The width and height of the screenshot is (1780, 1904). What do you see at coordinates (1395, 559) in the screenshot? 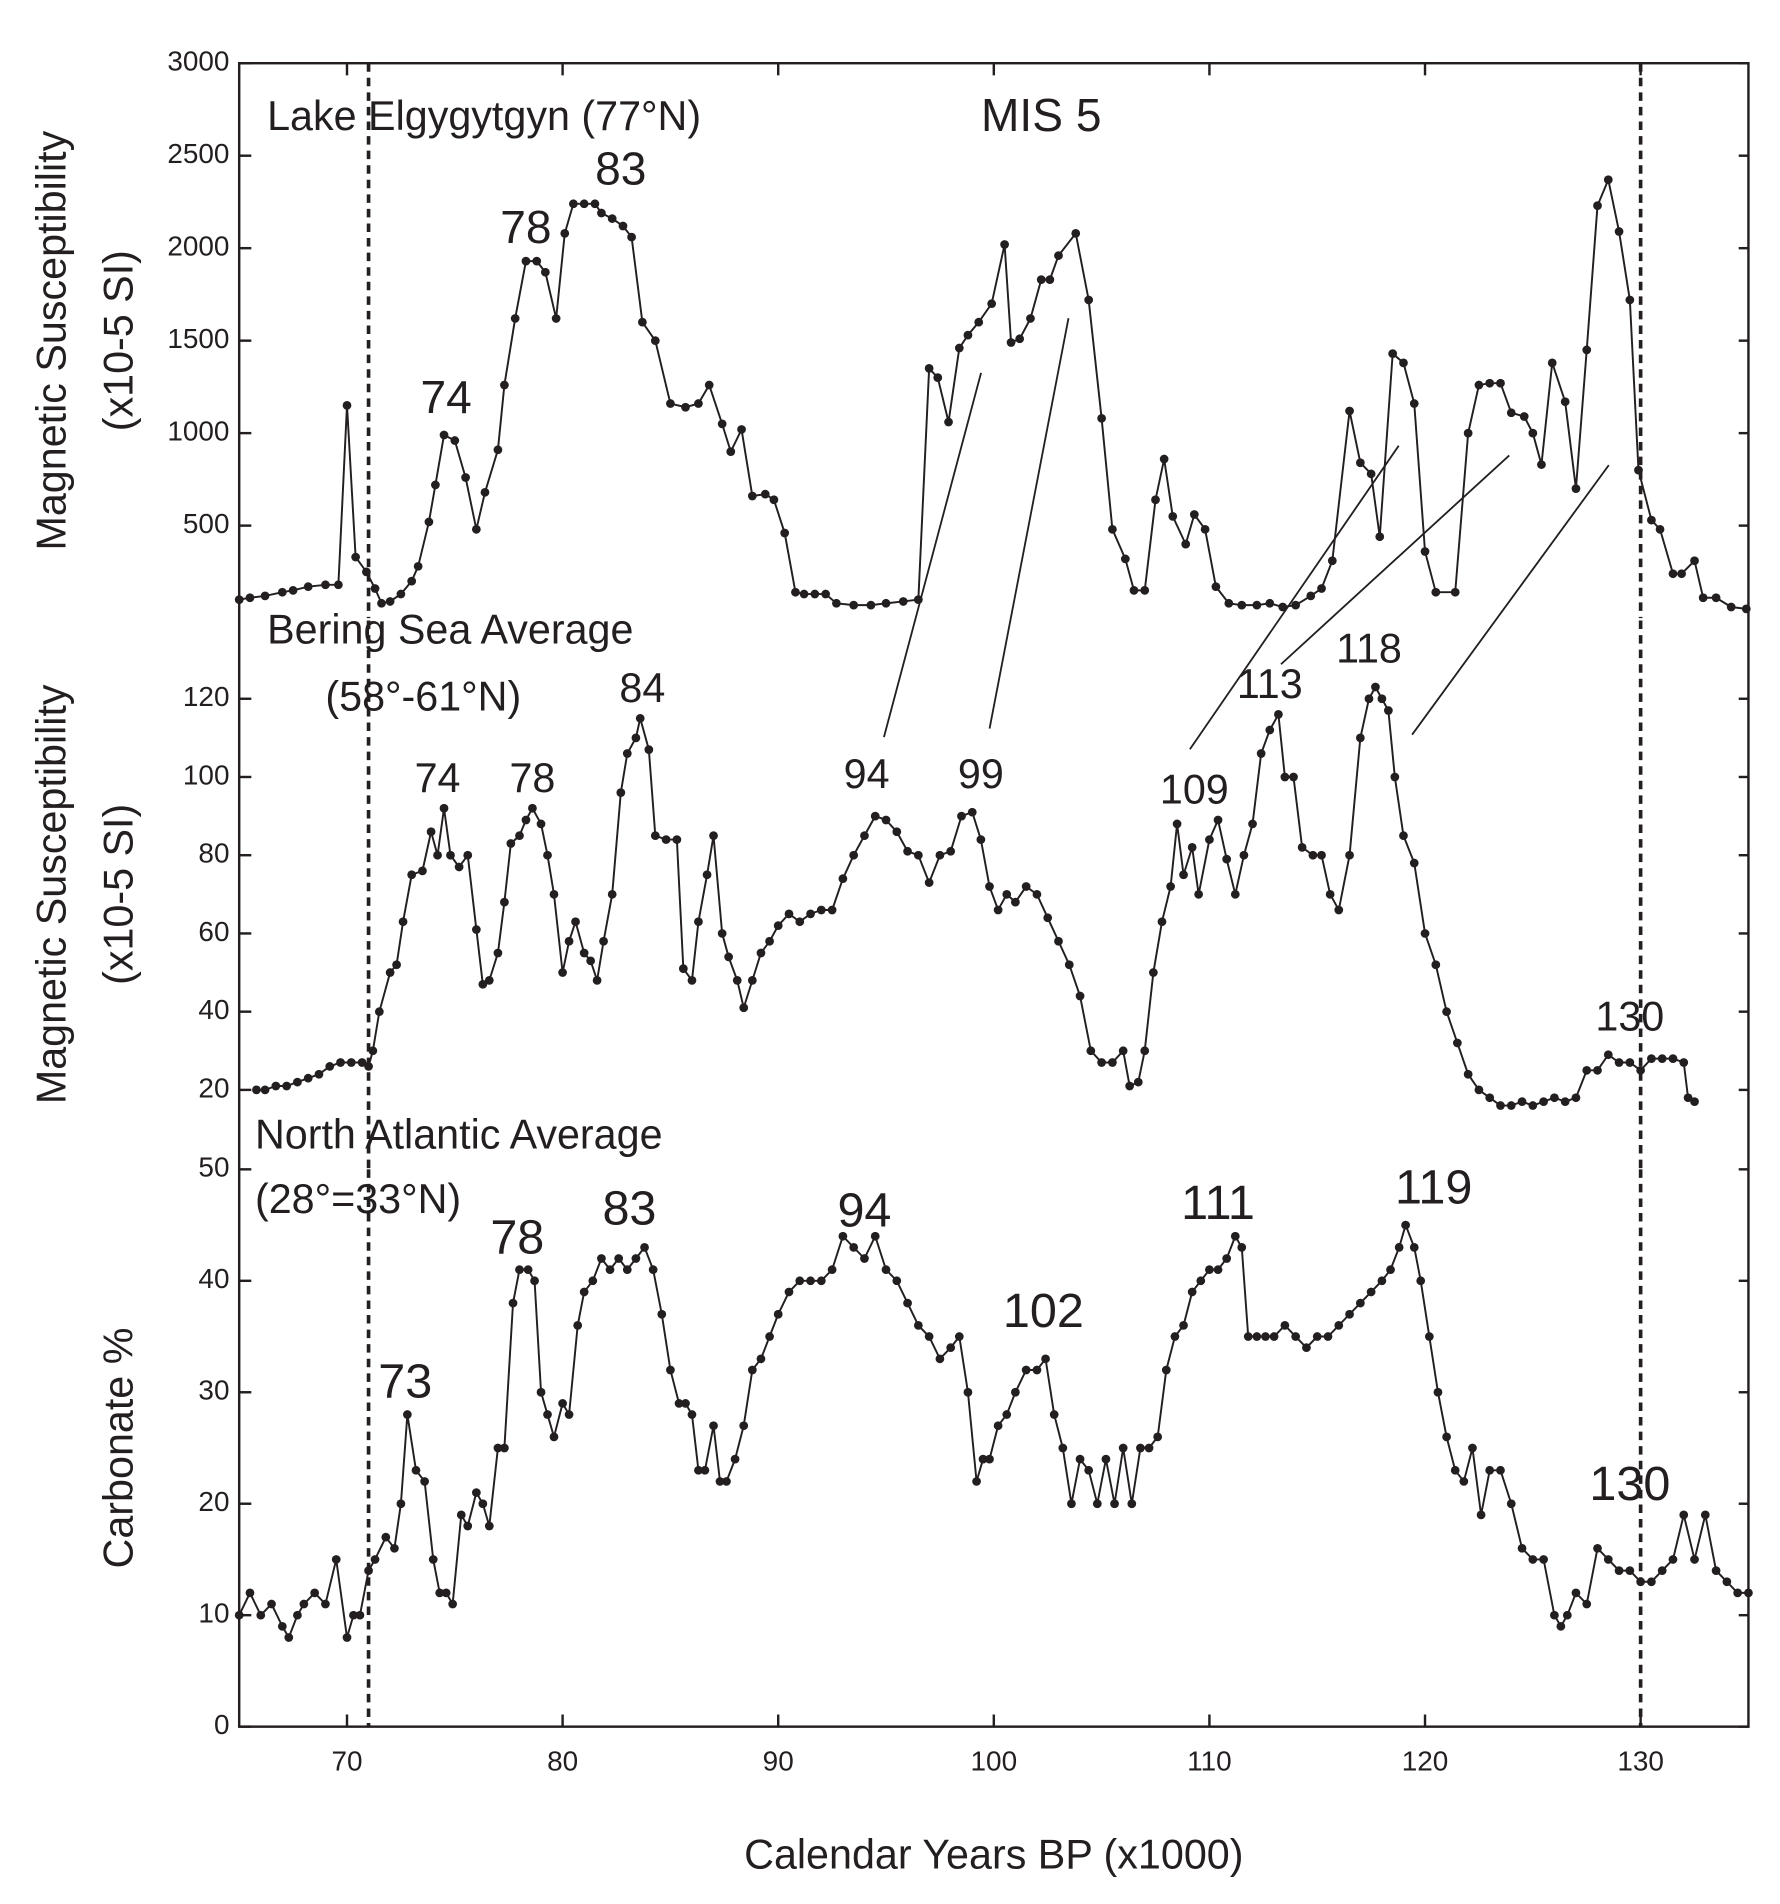
I see `connector-line` at bounding box center [1395, 559].